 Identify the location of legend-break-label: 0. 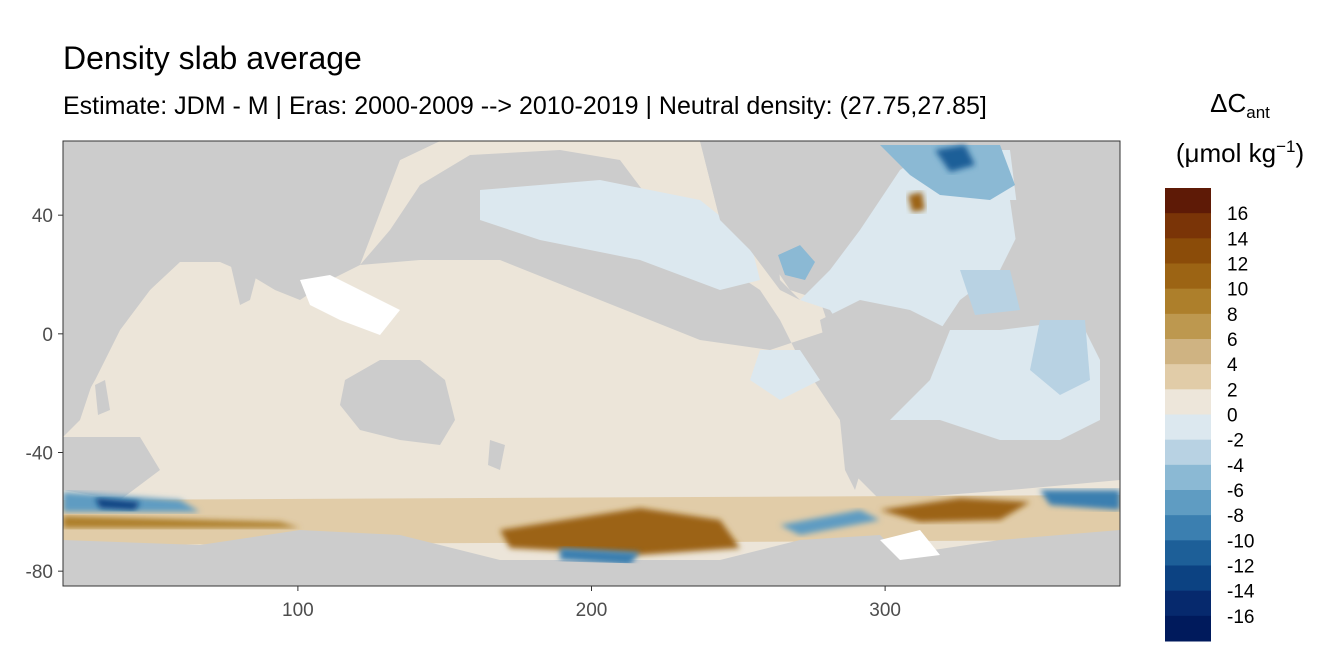
(1232, 416).